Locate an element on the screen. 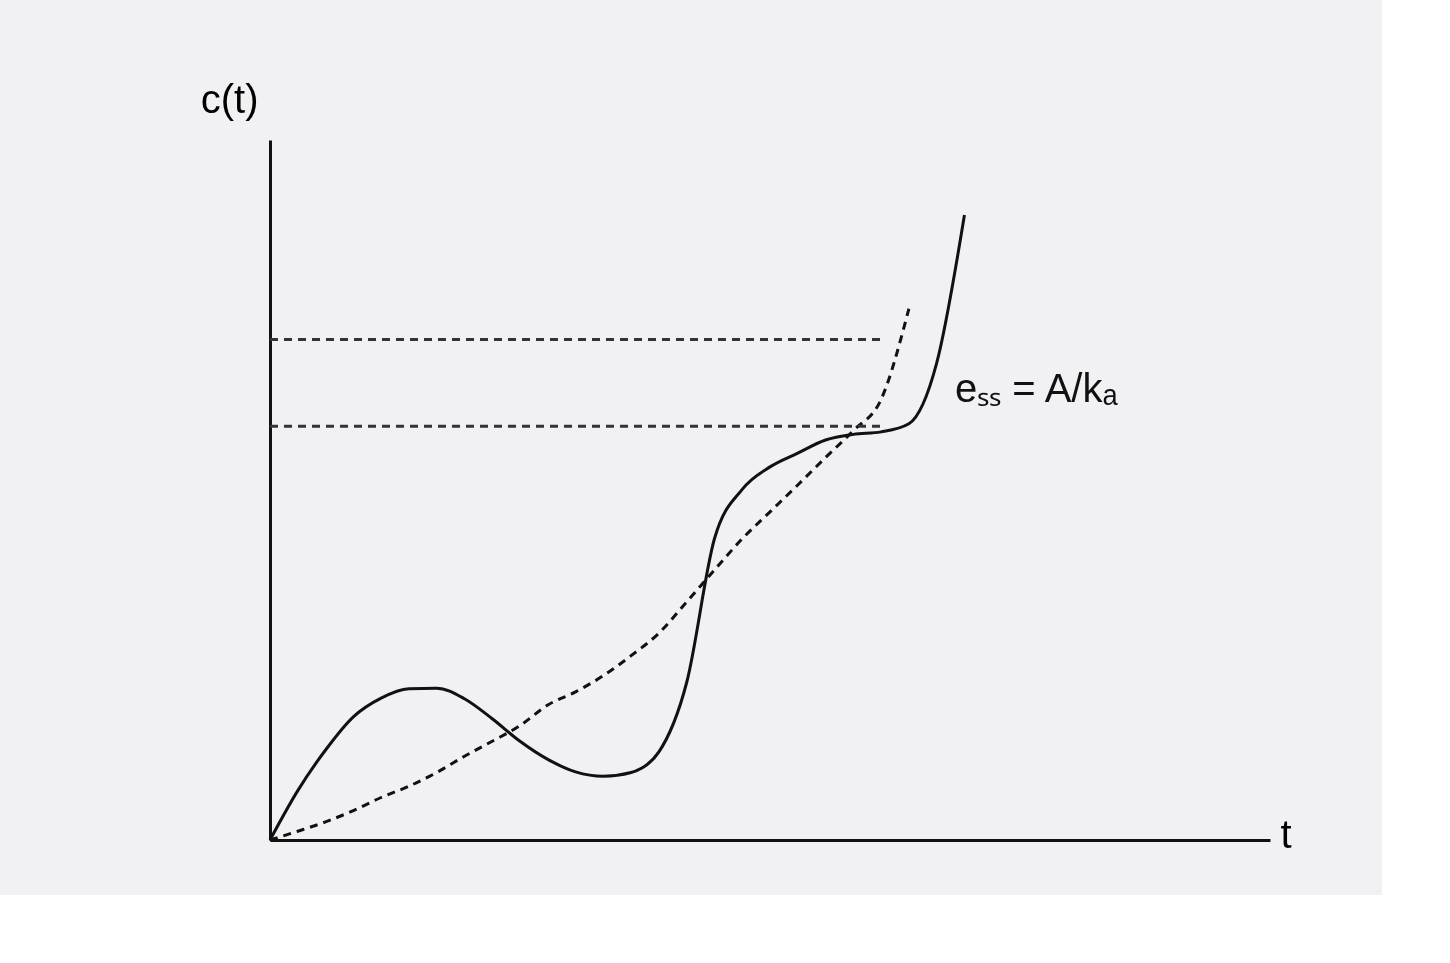  annotation: eₛₛ = A/kₐ is located at coordinates (1037, 388).